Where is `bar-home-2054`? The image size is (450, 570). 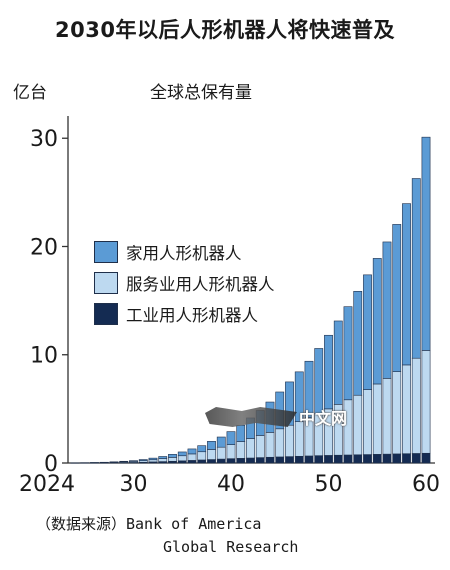 bar-home-2054 is located at coordinates (367, 332).